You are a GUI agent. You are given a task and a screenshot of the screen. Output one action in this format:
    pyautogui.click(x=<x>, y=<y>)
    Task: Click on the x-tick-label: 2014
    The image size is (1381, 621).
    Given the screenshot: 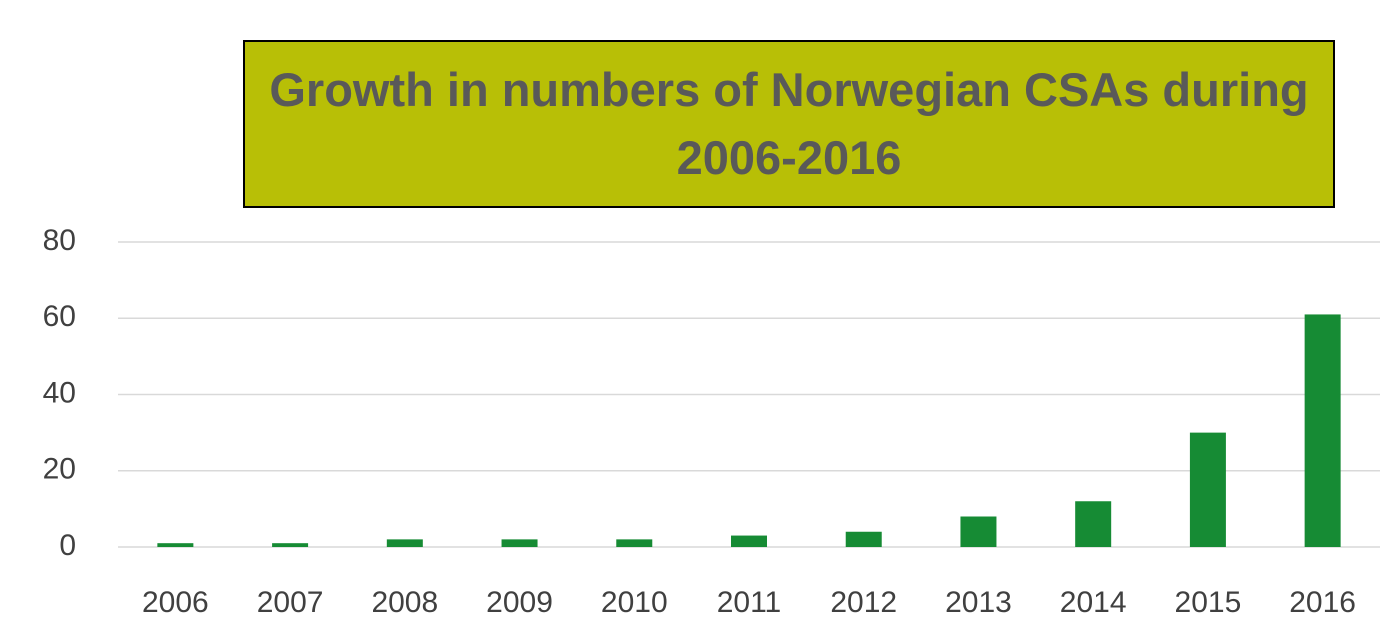 What is the action you would take?
    pyautogui.click(x=1093, y=602)
    